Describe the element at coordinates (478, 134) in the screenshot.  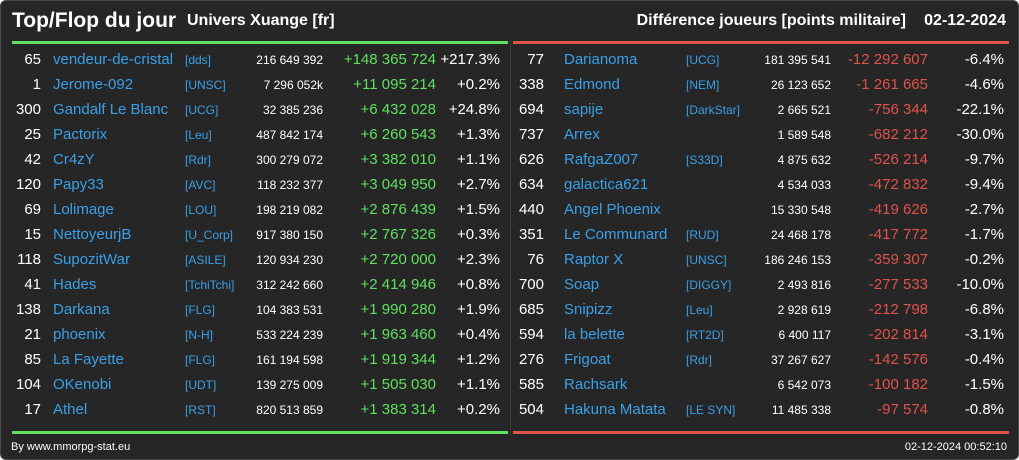
I see `percent-change: +1.3%` at that location.